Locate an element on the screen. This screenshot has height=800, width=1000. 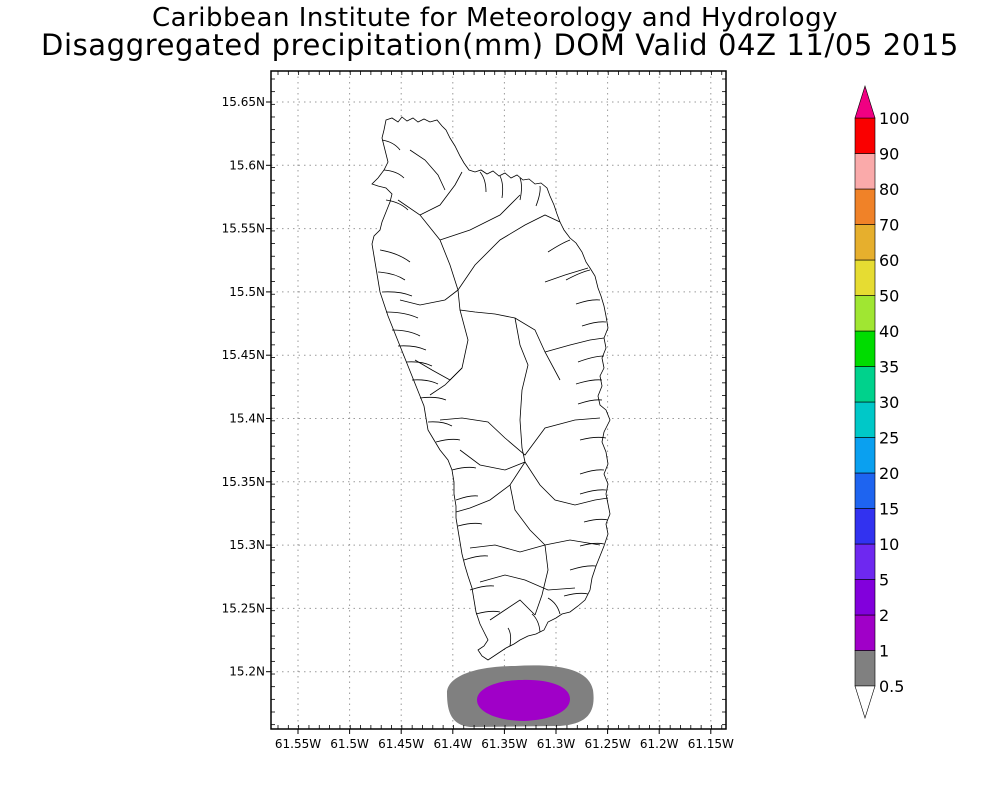
colorbar-label: 100 is located at coordinates (894, 118).